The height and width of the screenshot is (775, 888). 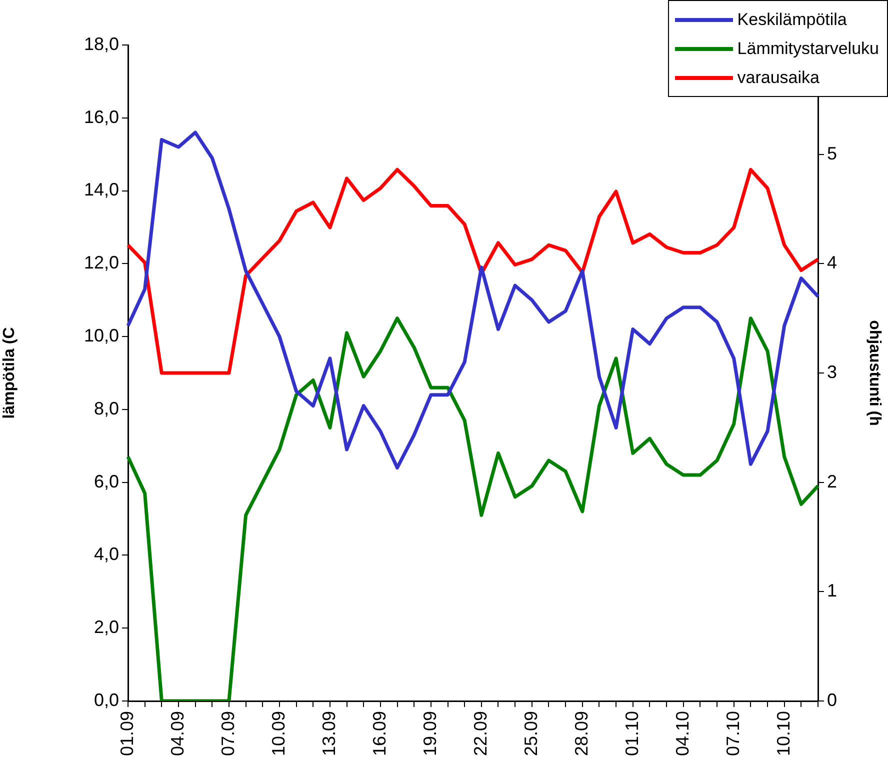 What do you see at coordinates (682, 733) in the screenshot?
I see `x-tick-label: 04.10` at bounding box center [682, 733].